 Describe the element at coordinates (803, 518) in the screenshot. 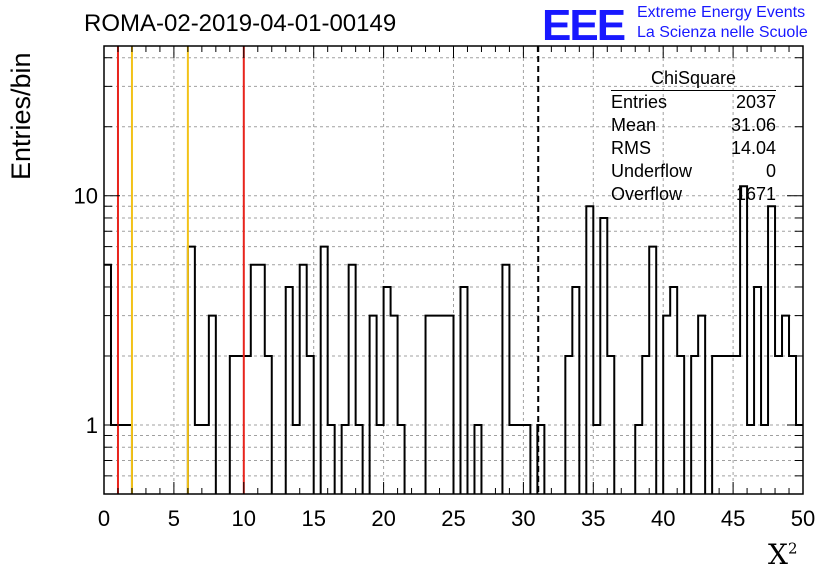

I see `x-tick-label: 50` at that location.